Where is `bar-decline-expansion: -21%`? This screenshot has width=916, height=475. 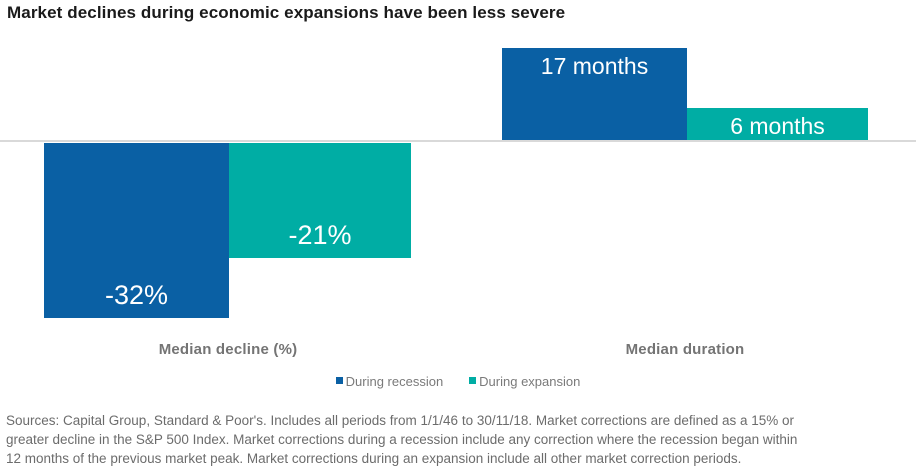 bar-decline-expansion: -21% is located at coordinates (320, 200).